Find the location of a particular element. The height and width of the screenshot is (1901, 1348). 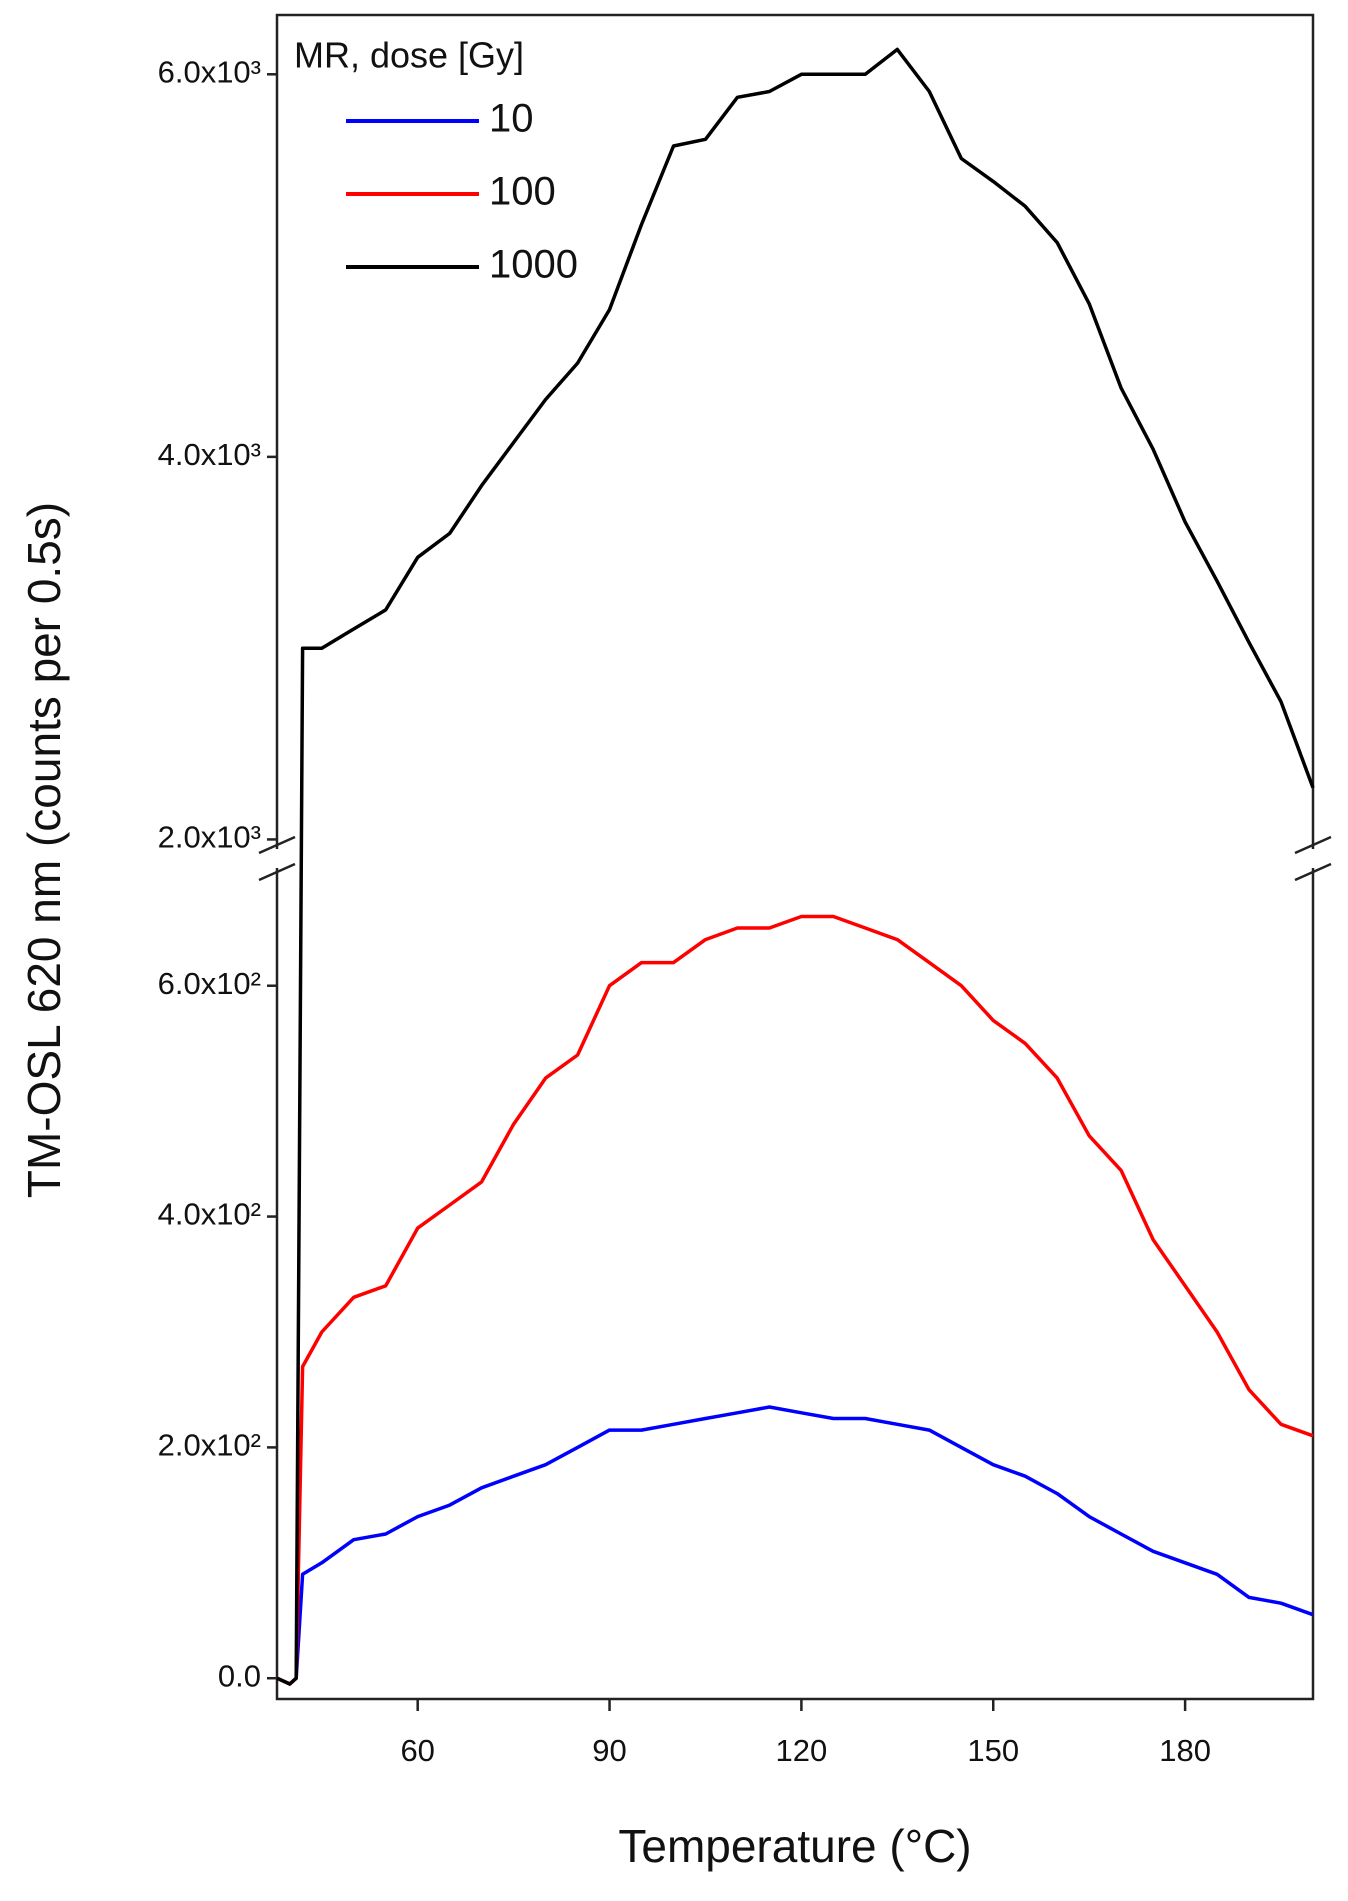

x-tick-label: 180 is located at coordinates (1185, 1750).